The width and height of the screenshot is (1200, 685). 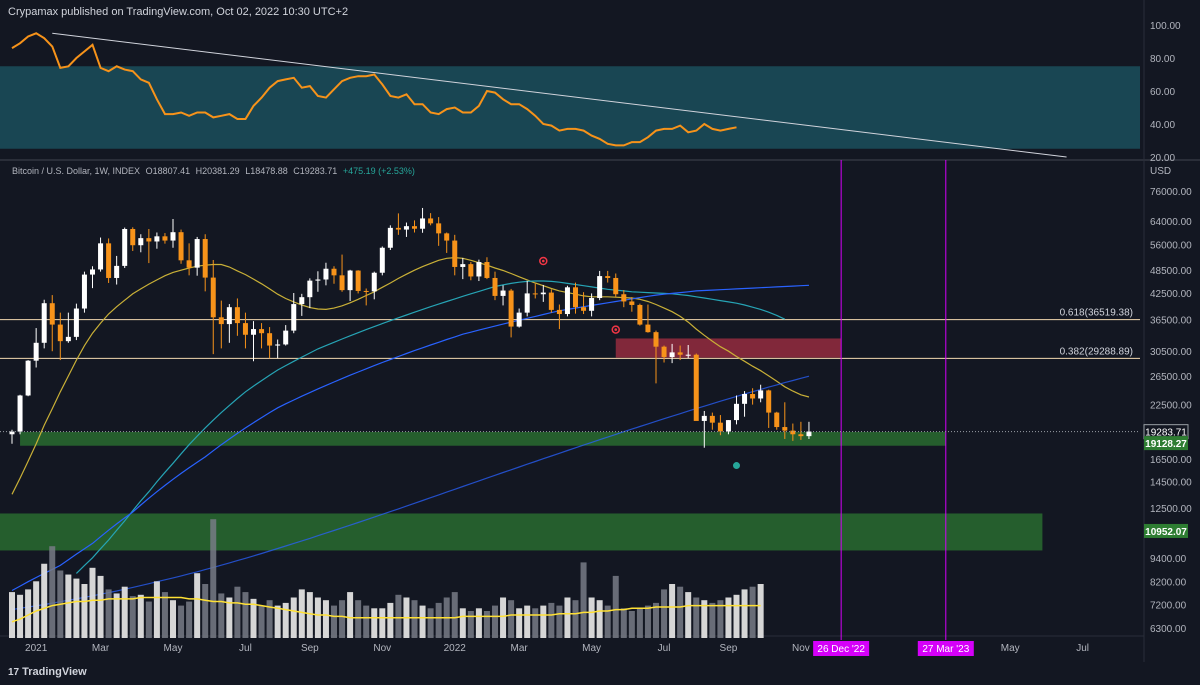 What do you see at coordinates (1162, 92) in the screenshot?
I see `rsi-tick-label: 60.00` at bounding box center [1162, 92].